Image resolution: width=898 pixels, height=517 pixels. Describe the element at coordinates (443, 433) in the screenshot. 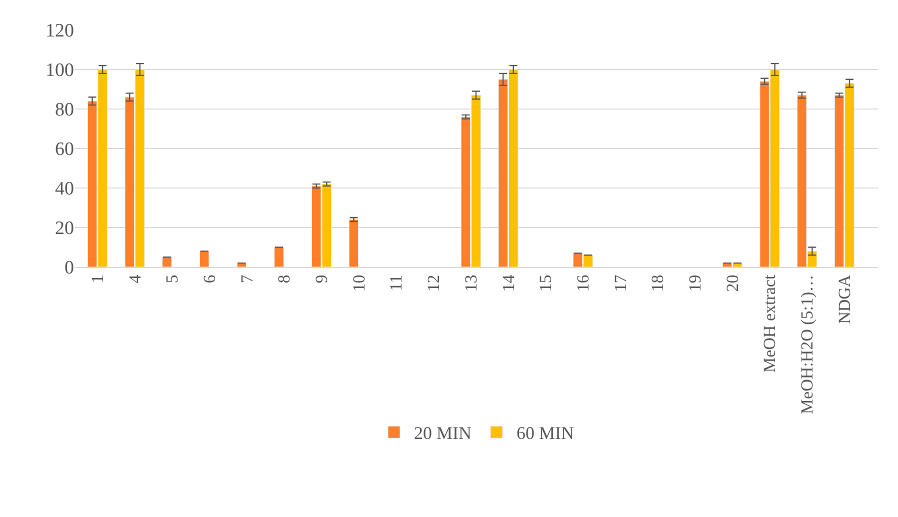

I see `legend-label: 20 MIN` at that location.